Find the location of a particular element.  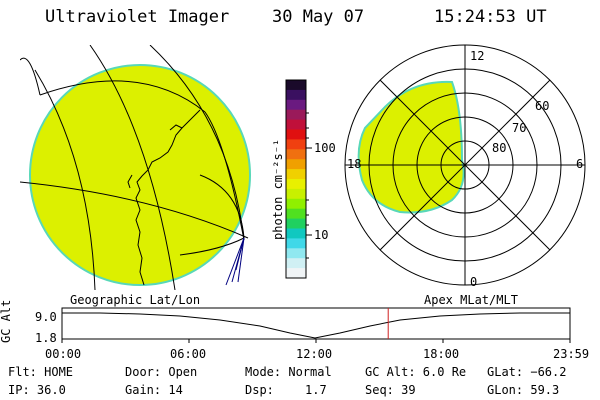

mlt-label-18: 18 is located at coordinates (354, 164).